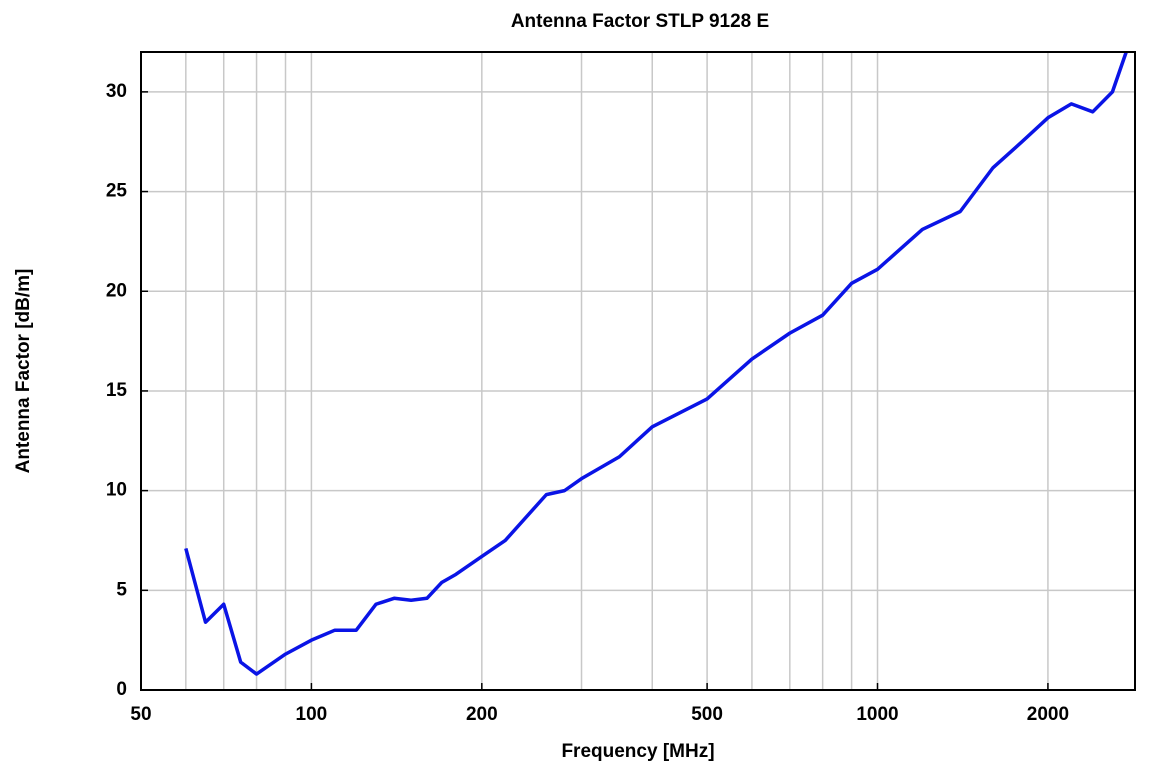  What do you see at coordinates (482, 714) in the screenshot?
I see `x-tick-label: 200` at bounding box center [482, 714].